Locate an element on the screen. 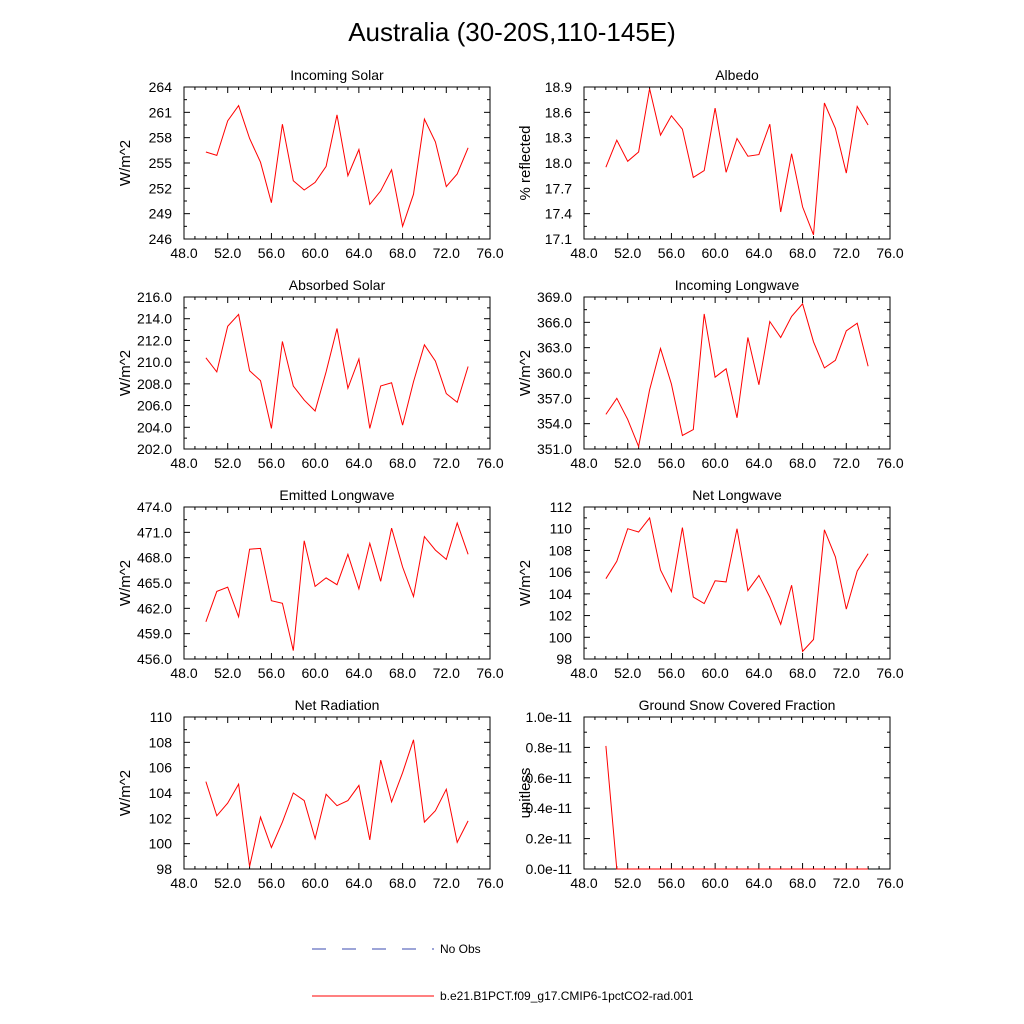 Image resolution: width=1024 pixels, height=1024 pixels. y-tick-label: 204.0 is located at coordinates (154, 427).